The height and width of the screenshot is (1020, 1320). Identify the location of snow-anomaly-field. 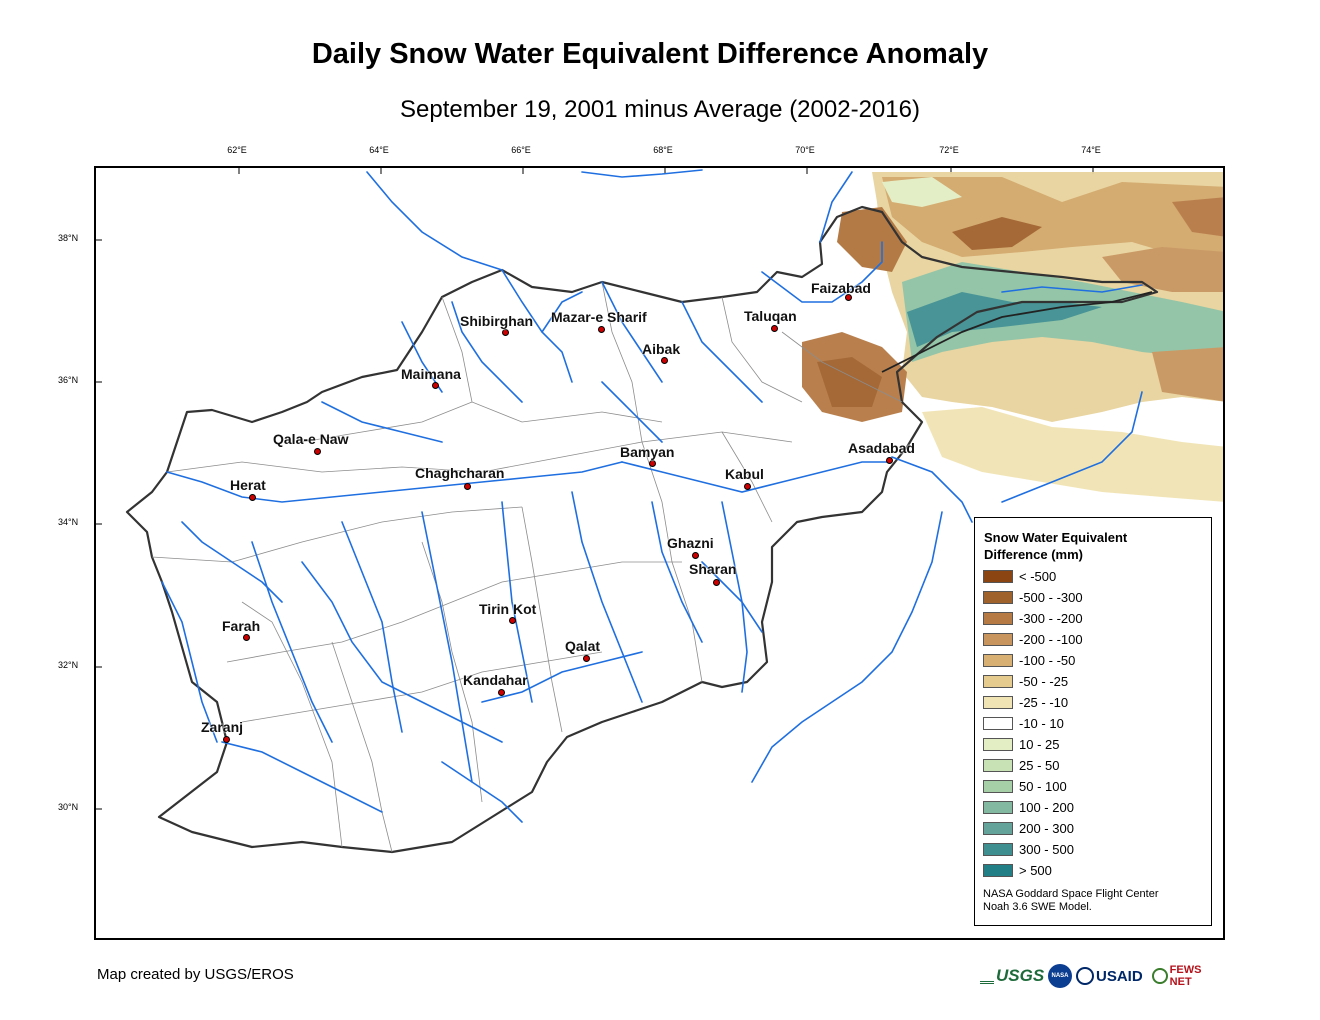
(1012, 337).